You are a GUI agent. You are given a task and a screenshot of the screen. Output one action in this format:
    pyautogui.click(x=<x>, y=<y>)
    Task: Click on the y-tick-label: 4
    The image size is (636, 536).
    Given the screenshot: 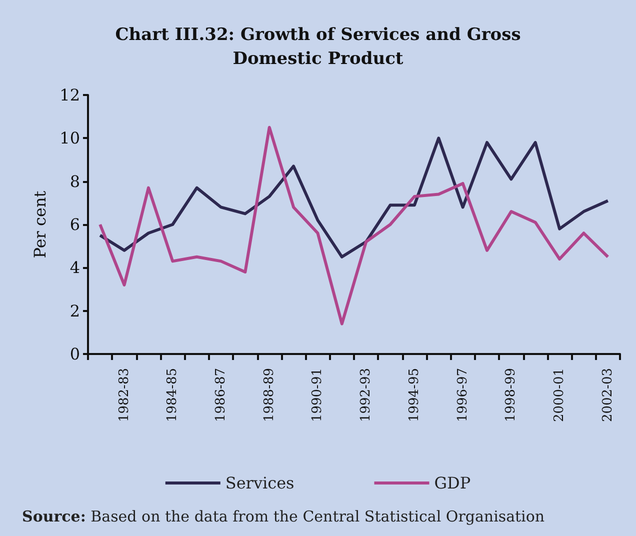 What is the action you would take?
    pyautogui.click(x=75, y=268)
    